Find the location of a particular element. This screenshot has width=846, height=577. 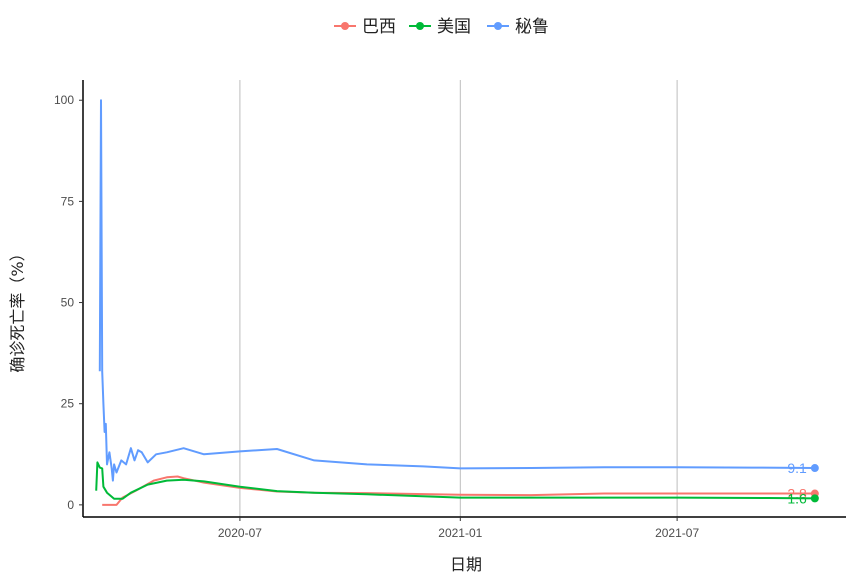

y-tick-label: 75 is located at coordinates (68, 201).